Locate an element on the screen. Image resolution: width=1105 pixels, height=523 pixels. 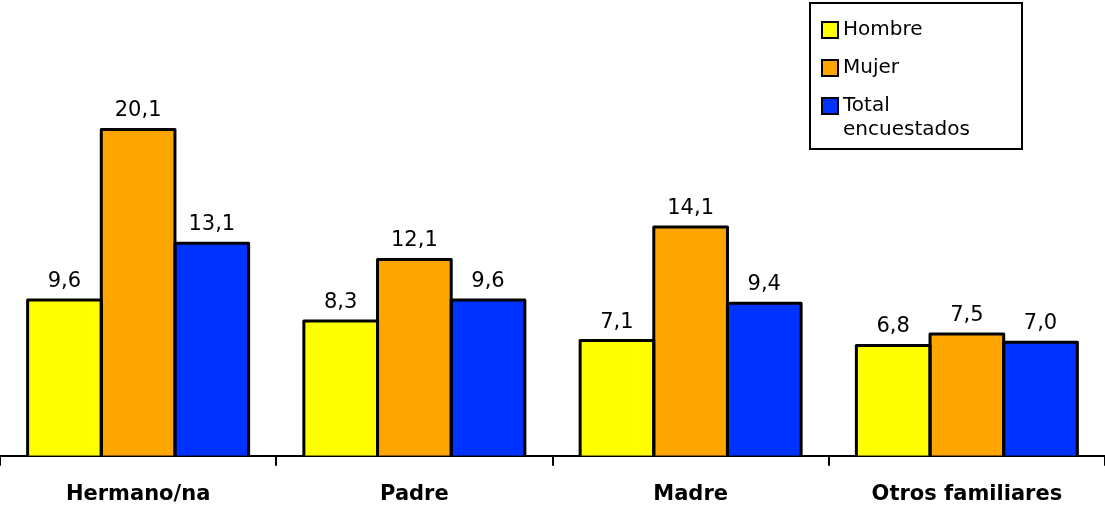
legend-label: Total encuestados is located at coordinates (907, 116).